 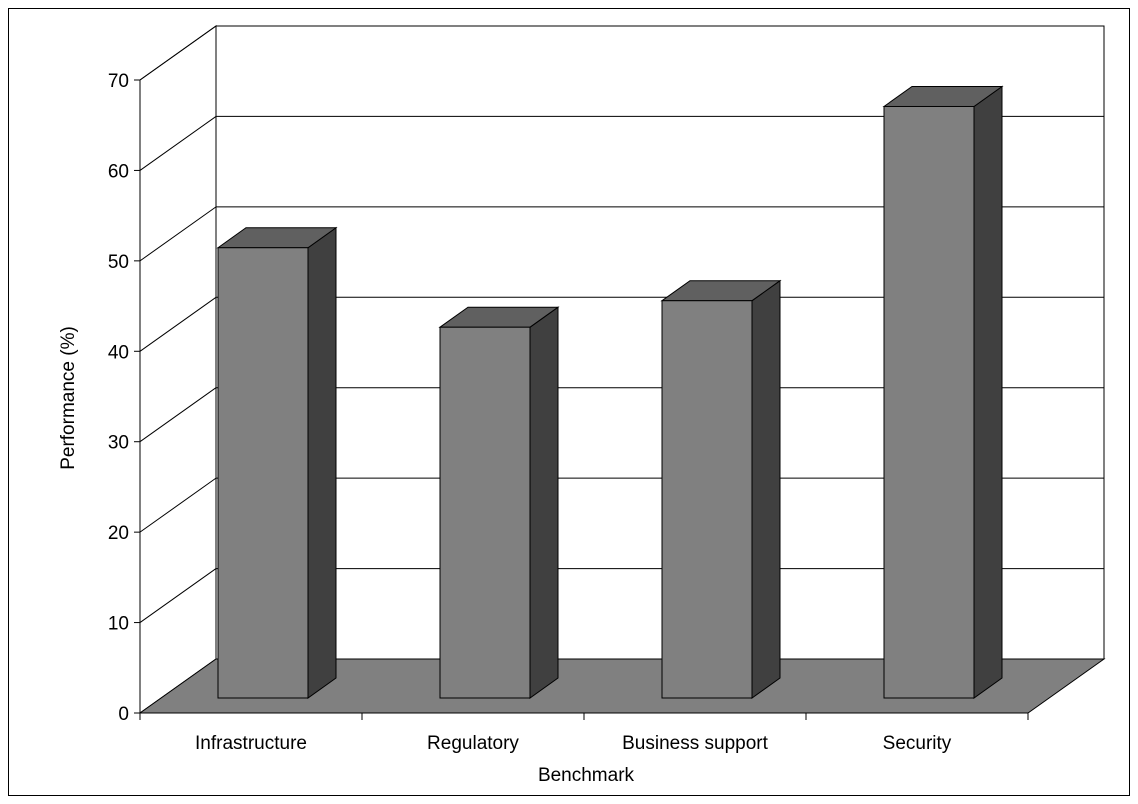 I want to click on y-tick-label: 20, so click(x=118, y=533).